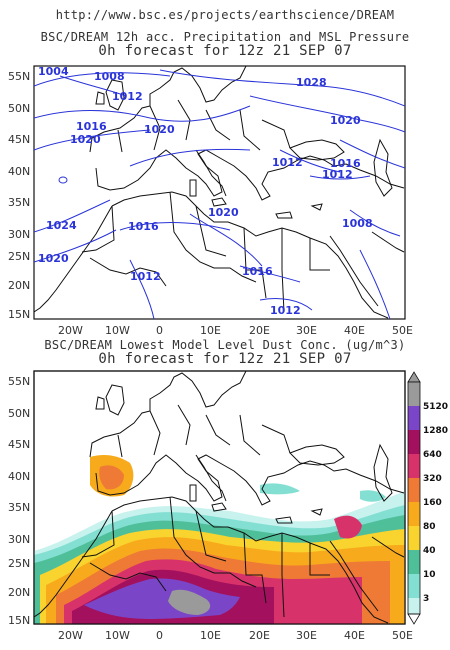  Describe the element at coordinates (414, 619) in the screenshot. I see `legend-bottom-arrow` at that location.